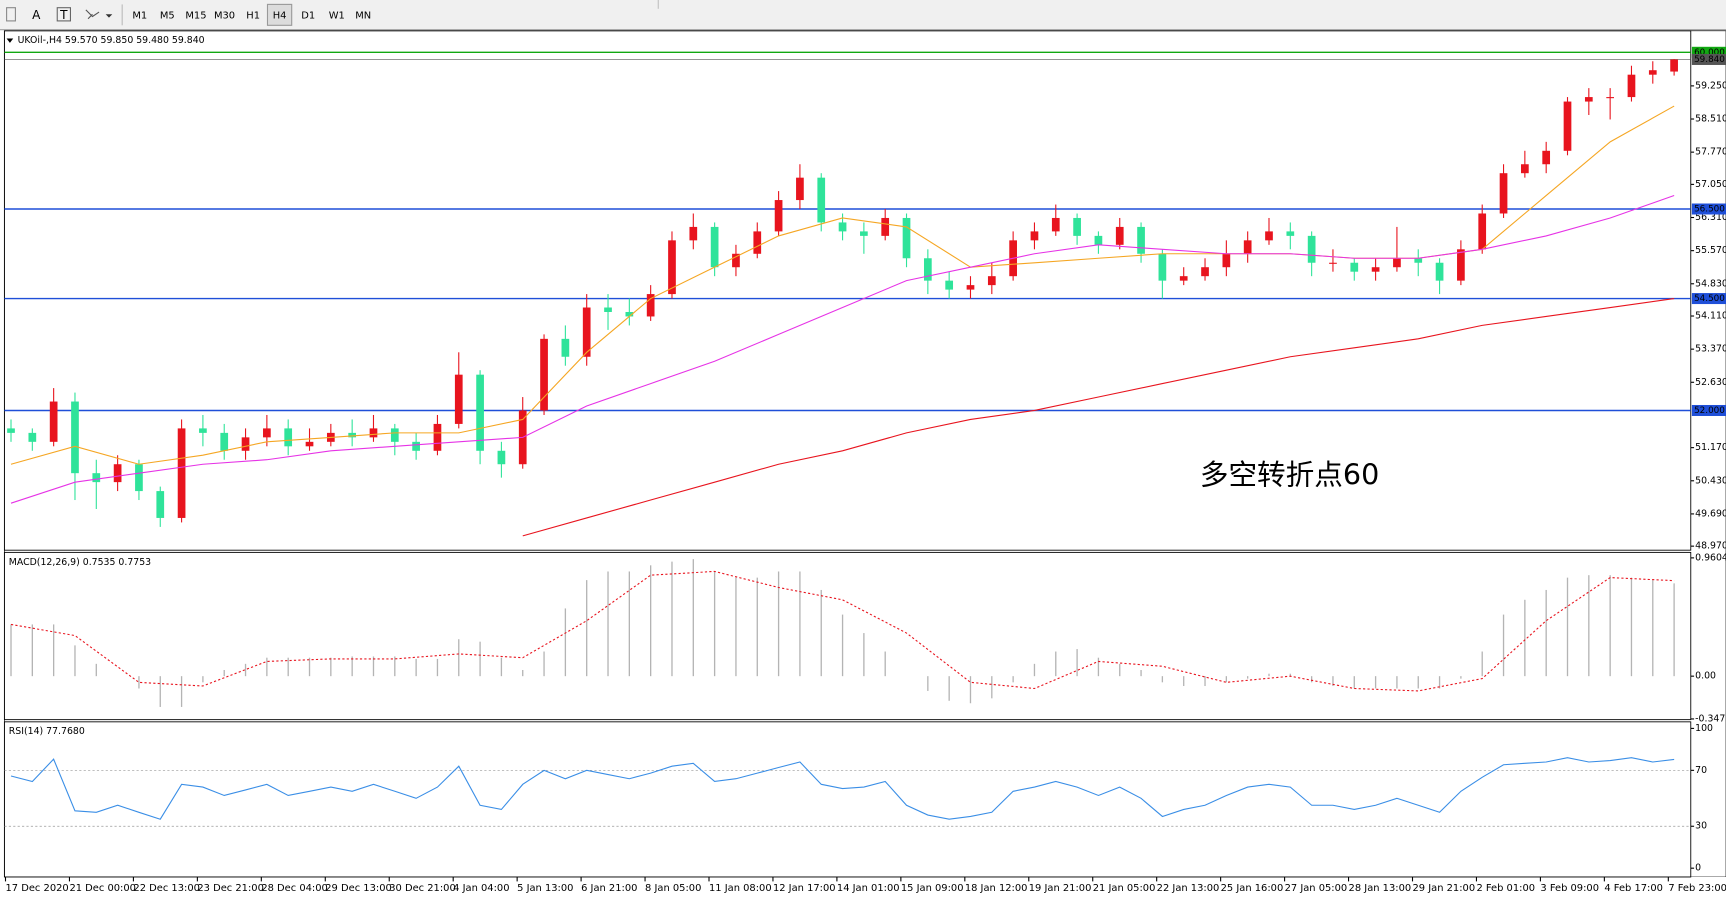 The image size is (1726, 899). What do you see at coordinates (11, 14) in the screenshot?
I see `cursor-icon` at bounding box center [11, 14].